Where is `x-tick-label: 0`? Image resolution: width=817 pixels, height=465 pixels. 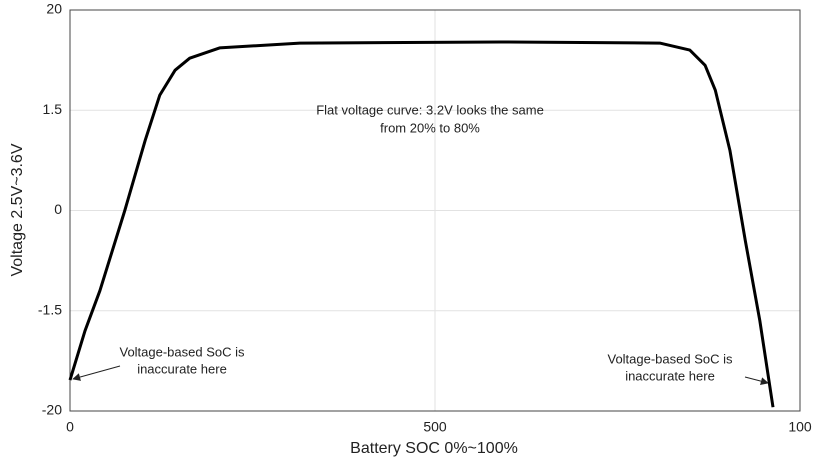 x-tick-label: 0 is located at coordinates (70, 427).